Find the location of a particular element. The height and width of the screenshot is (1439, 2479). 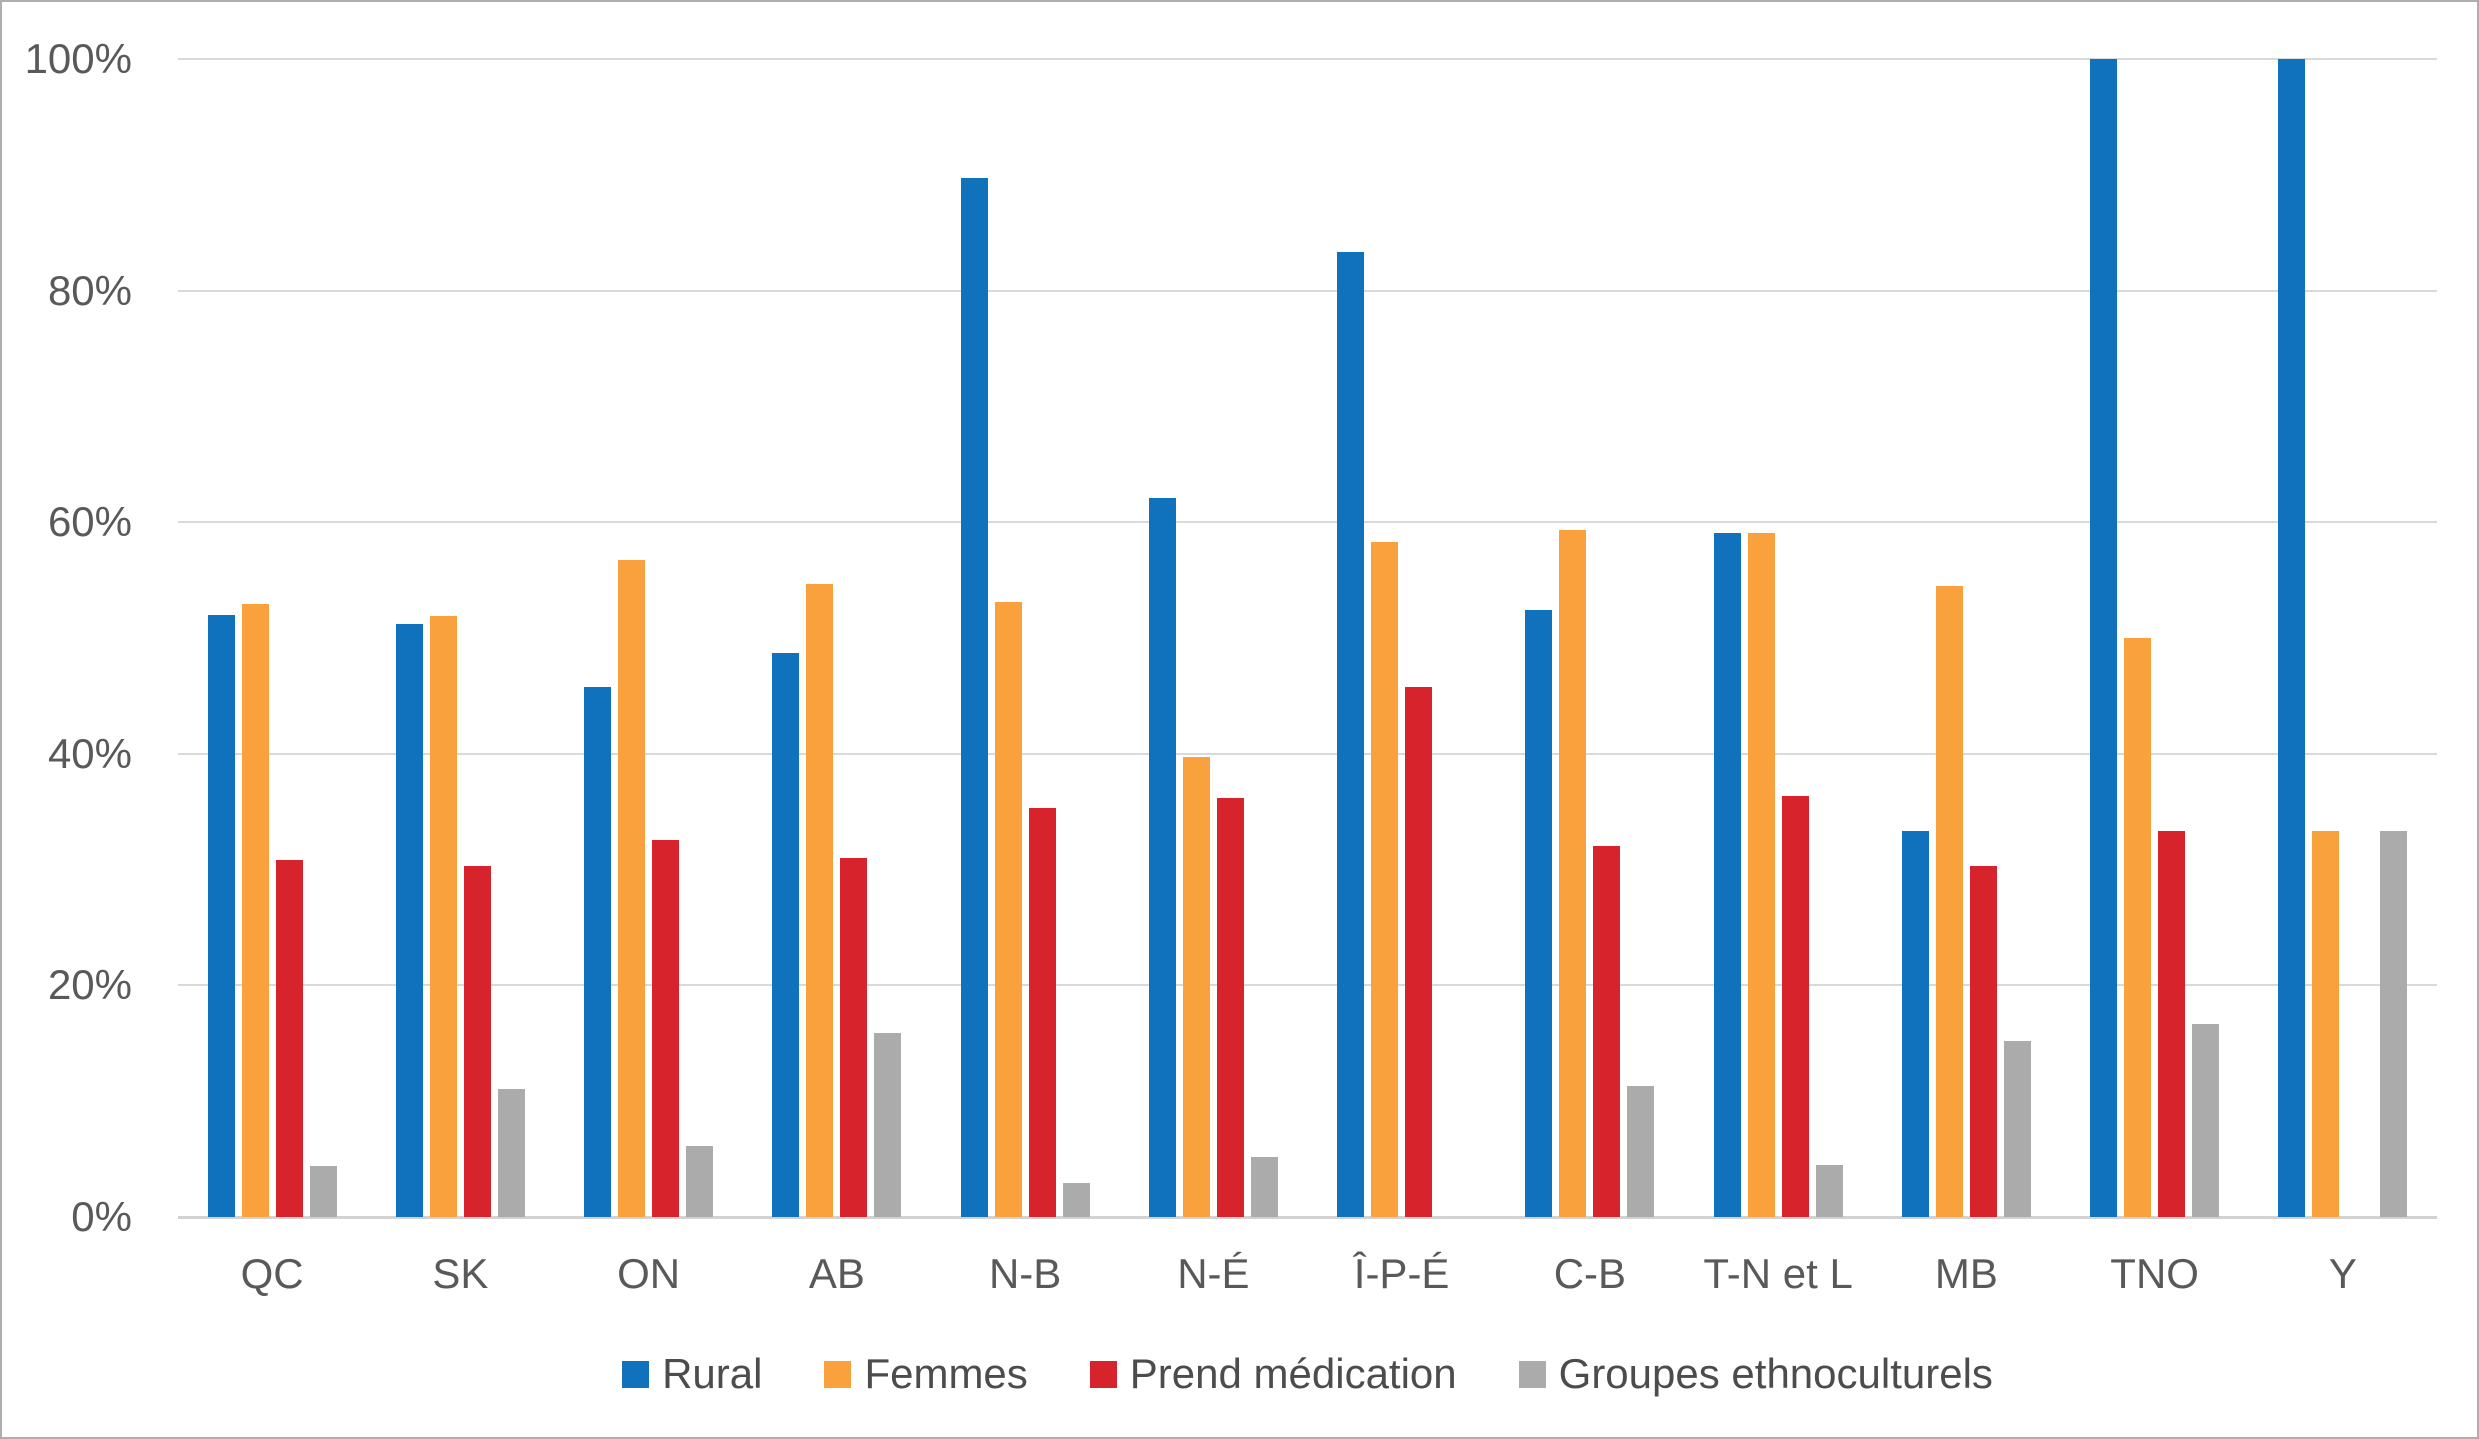

bar-groupes-ethnoculturels-n-b is located at coordinates (1076, 1200).